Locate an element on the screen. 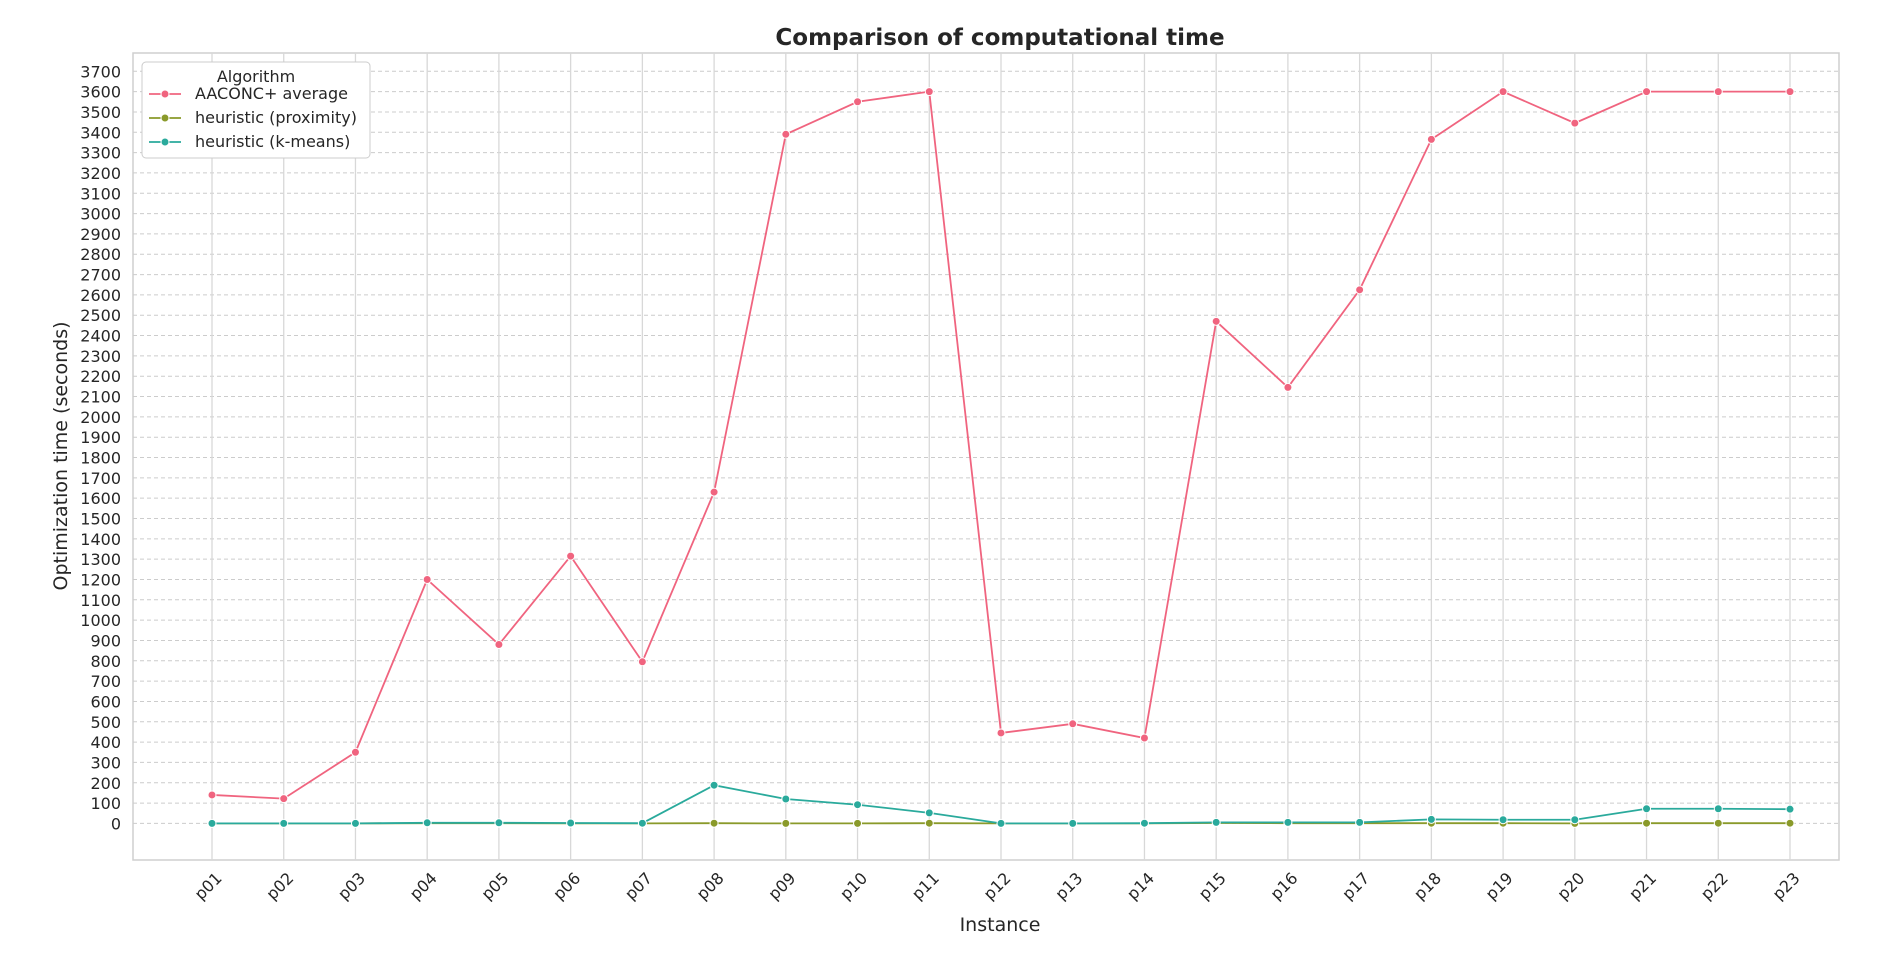 This screenshot has width=1889, height=969. chart-title: Comparison of computational time is located at coordinates (999, 38).